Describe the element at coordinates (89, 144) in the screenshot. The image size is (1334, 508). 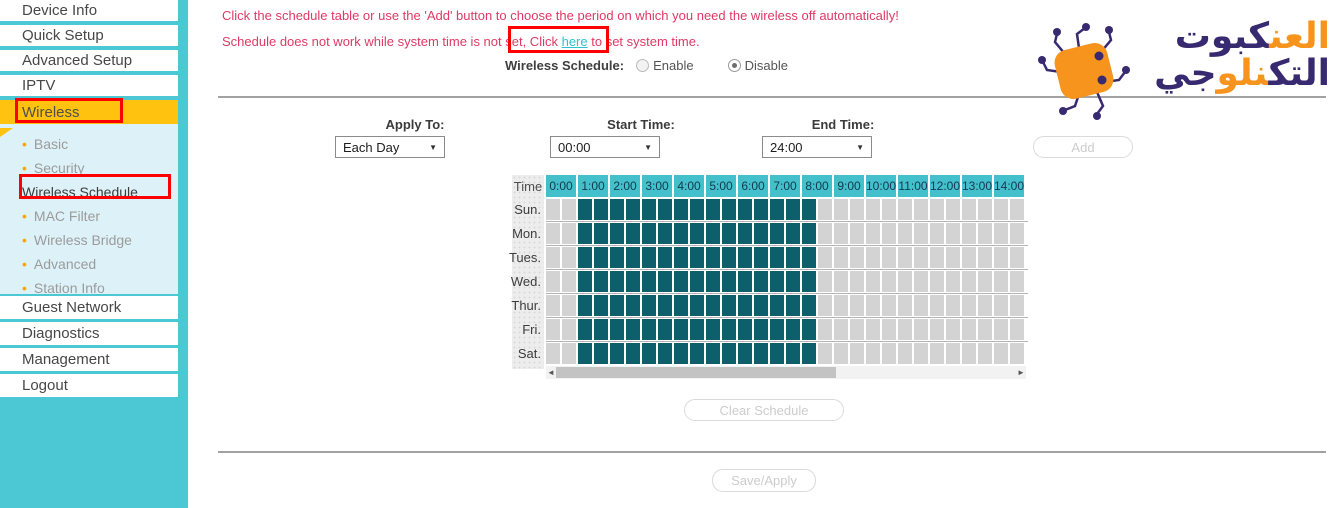
I see `sidebar-item-basic: • Basic` at that location.